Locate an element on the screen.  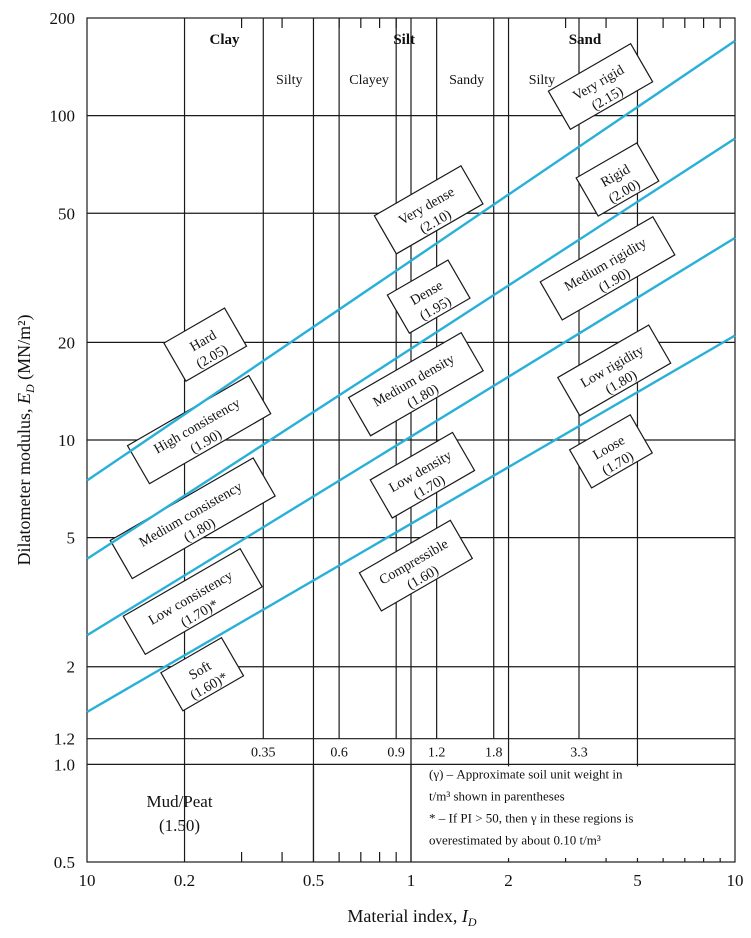
note-line: overestimated by about 0.10 t/m³ is located at coordinates (515, 839).